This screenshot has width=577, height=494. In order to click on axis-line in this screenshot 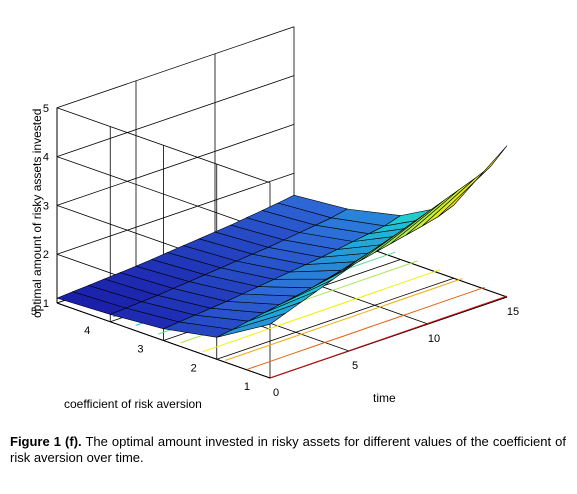, I will do `click(163, 340)`.